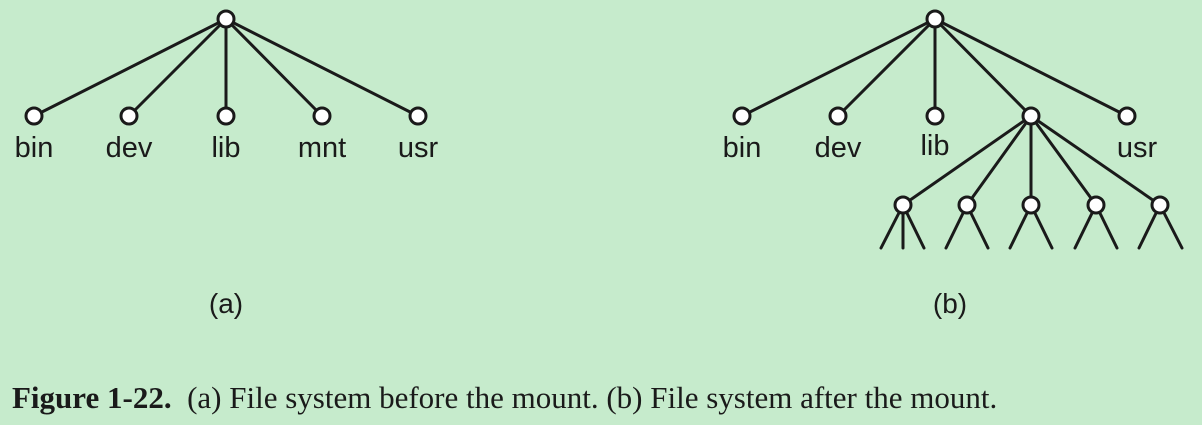  Describe the element at coordinates (1127, 116) in the screenshot. I see `tree-b-usr-node` at that location.